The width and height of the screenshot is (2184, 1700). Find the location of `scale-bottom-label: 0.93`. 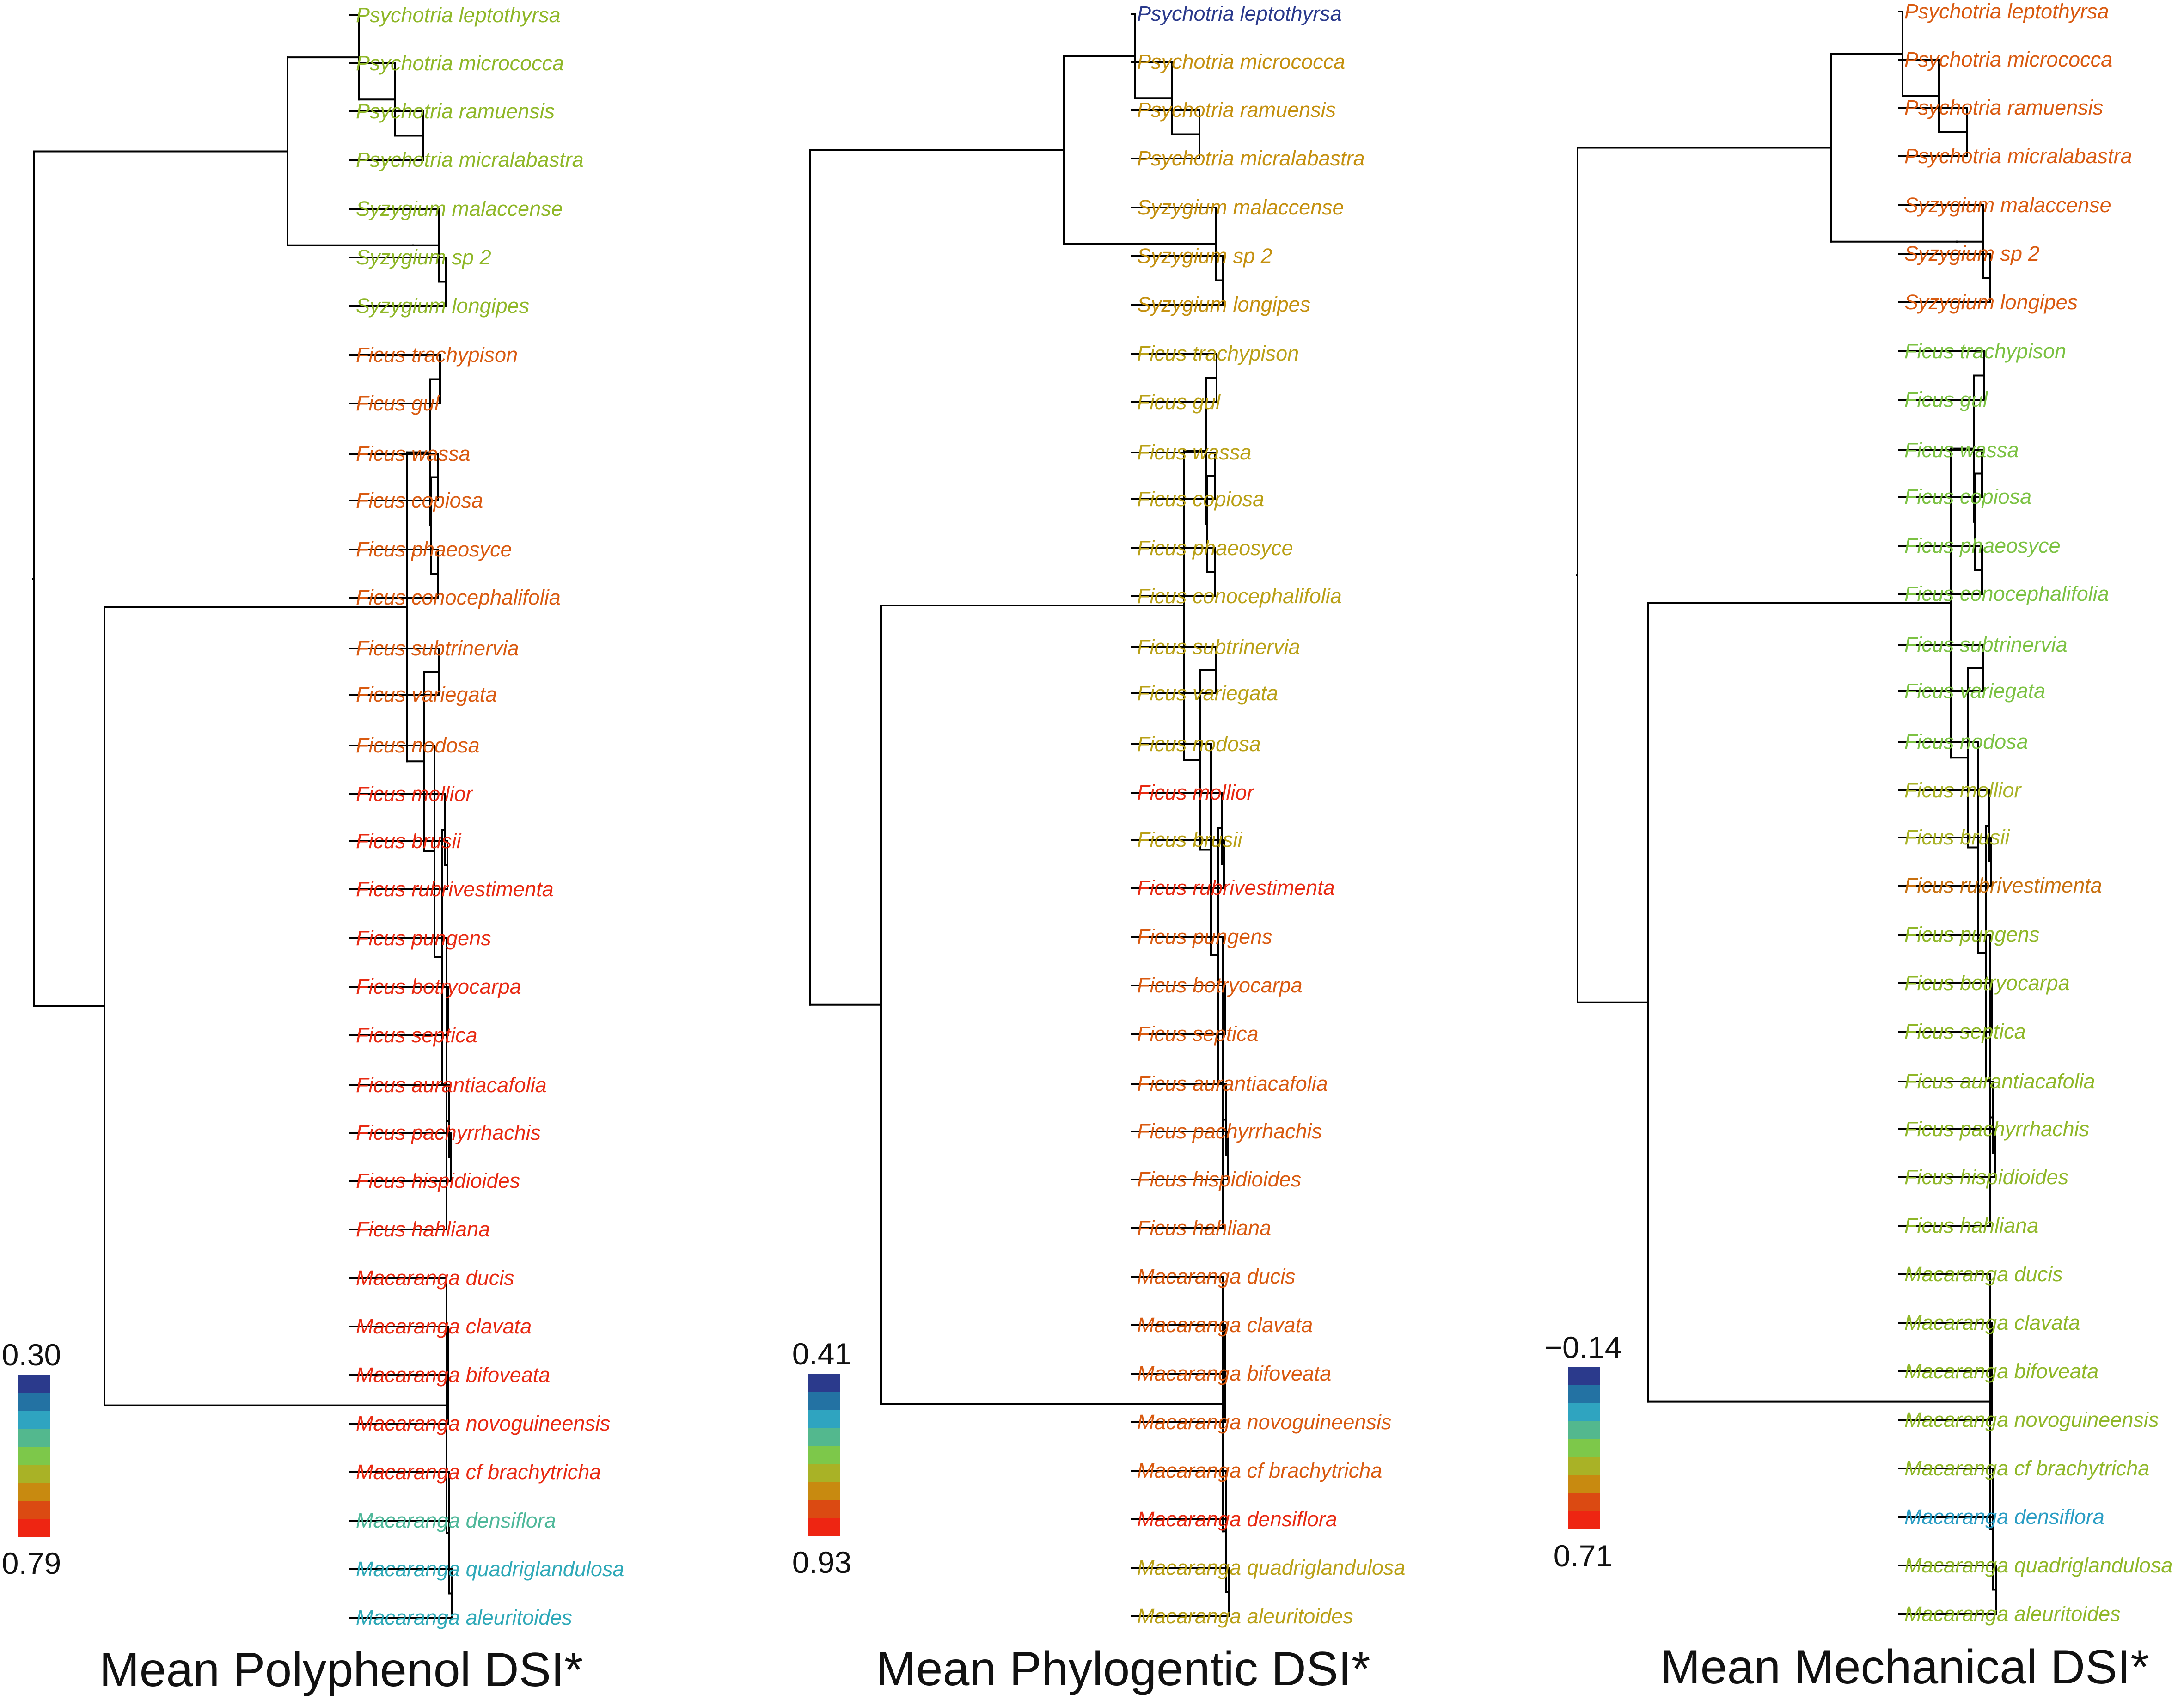

scale-bottom-label: 0.93 is located at coordinates (821, 1562).